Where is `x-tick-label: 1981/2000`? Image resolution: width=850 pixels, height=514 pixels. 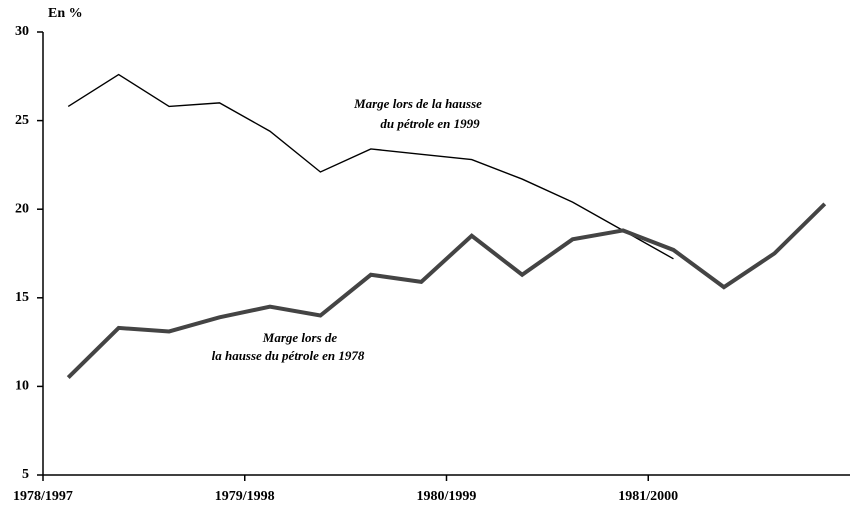
x-tick-label: 1981/2000 is located at coordinates (648, 496).